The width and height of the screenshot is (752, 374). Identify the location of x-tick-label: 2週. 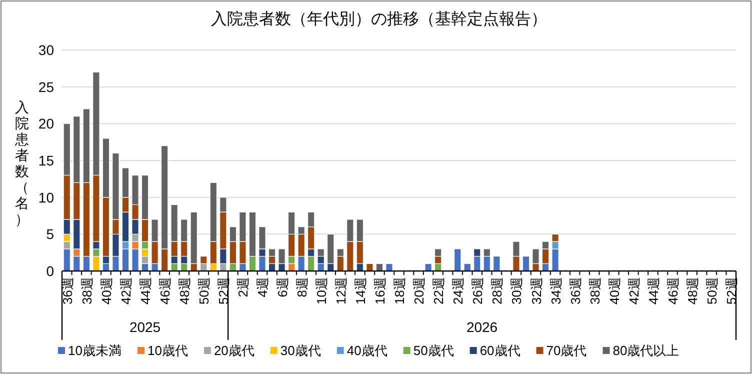
(243, 287).